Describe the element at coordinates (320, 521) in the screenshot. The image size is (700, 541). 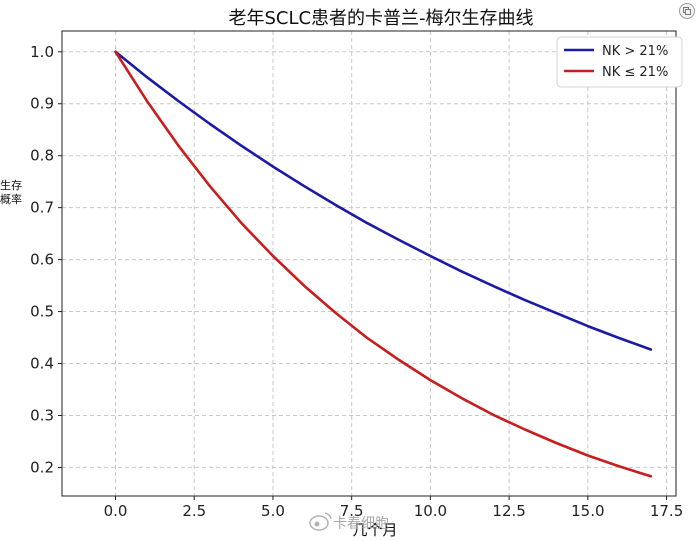
I see `weibo-icon` at that location.